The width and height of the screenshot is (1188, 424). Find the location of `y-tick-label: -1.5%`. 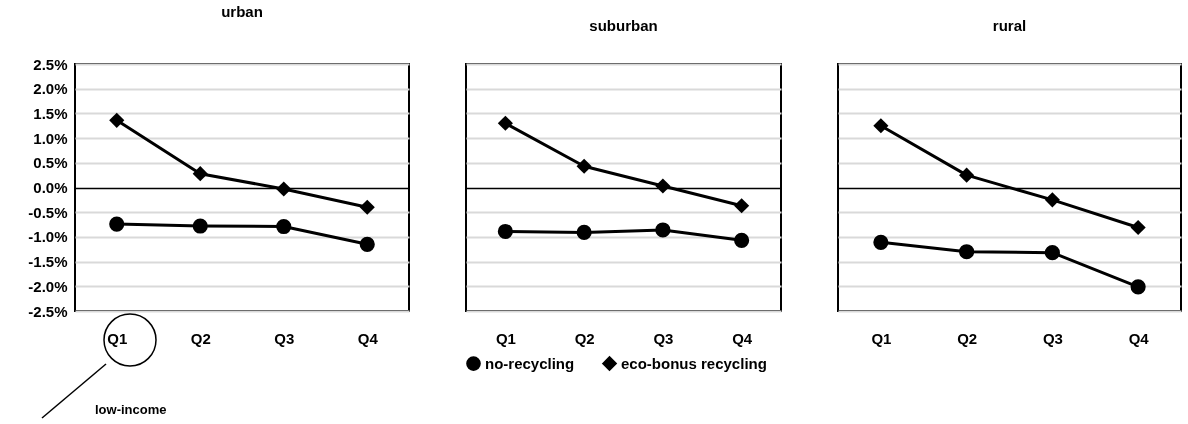

y-tick-label: -1.5% is located at coordinates (48, 262).